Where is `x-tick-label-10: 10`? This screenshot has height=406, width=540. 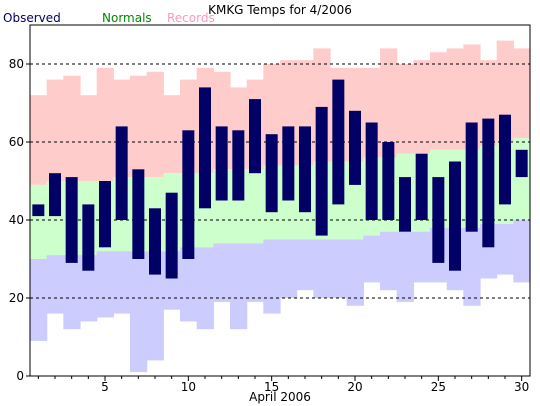
x-tick-label-10: 10 is located at coordinates (188, 387).